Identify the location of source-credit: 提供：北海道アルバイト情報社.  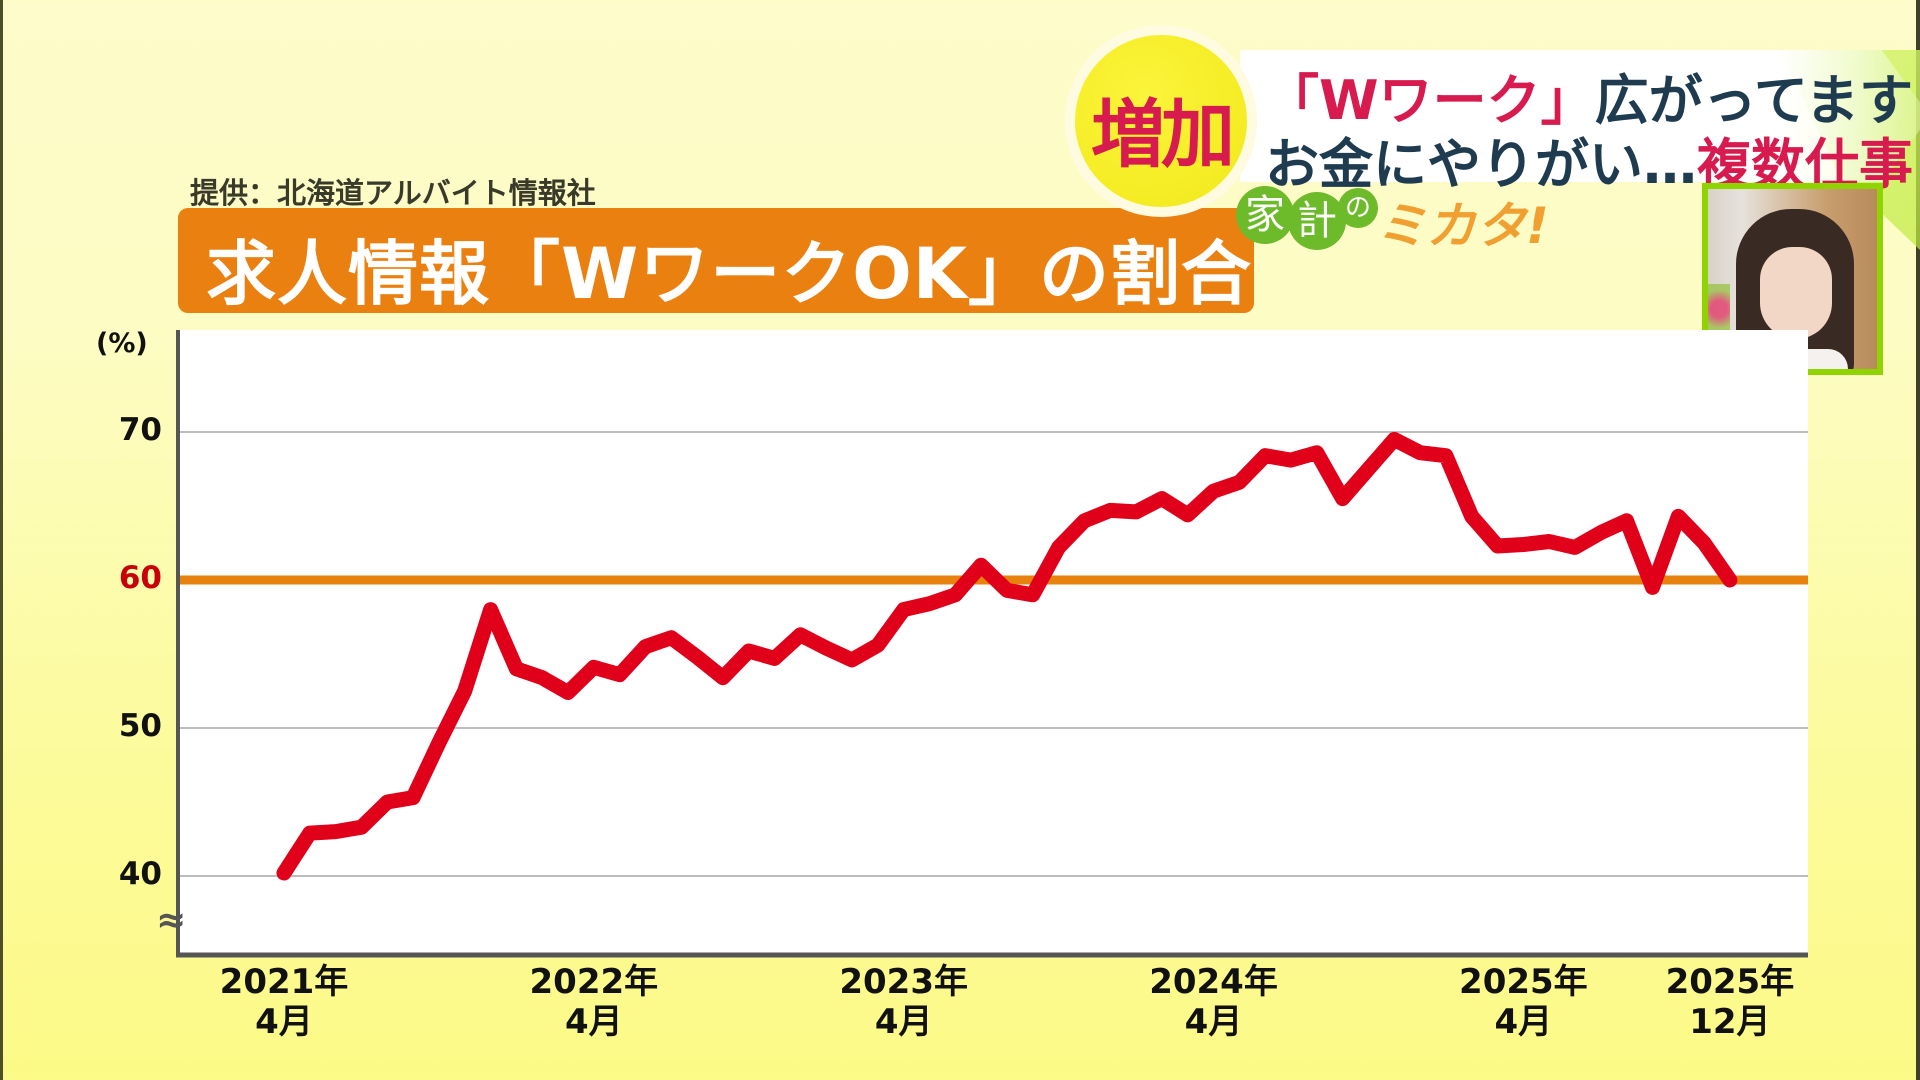
(393, 193).